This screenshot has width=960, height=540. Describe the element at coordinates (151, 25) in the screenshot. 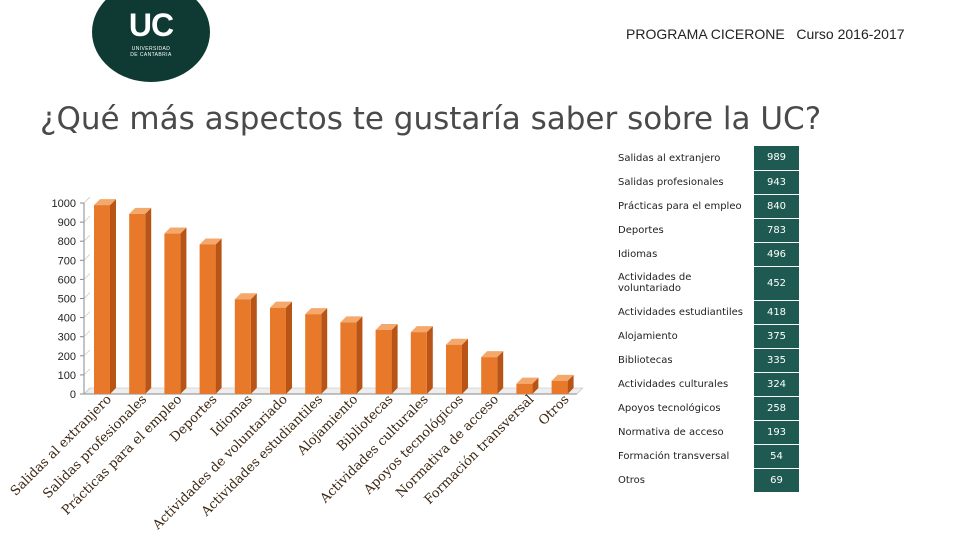

I see `logo-text: UC` at that location.